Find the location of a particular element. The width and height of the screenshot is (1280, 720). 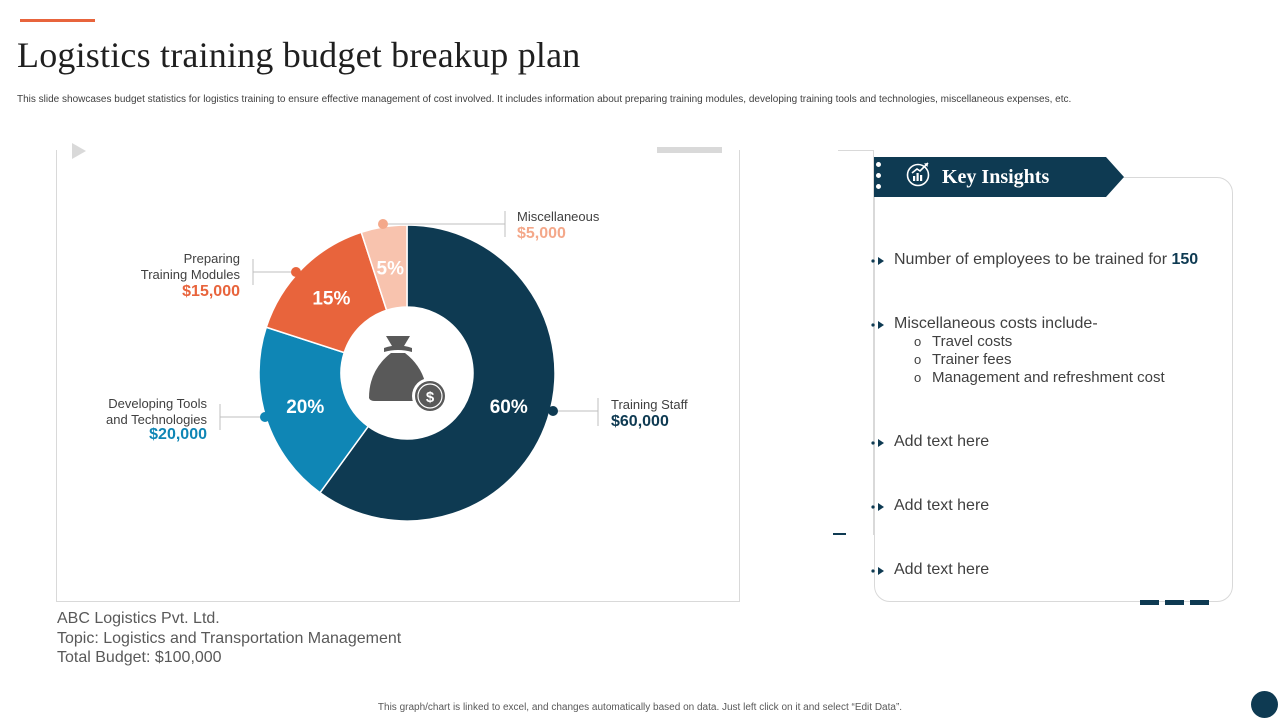

label-misc-value: $5,000 is located at coordinates (541, 233).